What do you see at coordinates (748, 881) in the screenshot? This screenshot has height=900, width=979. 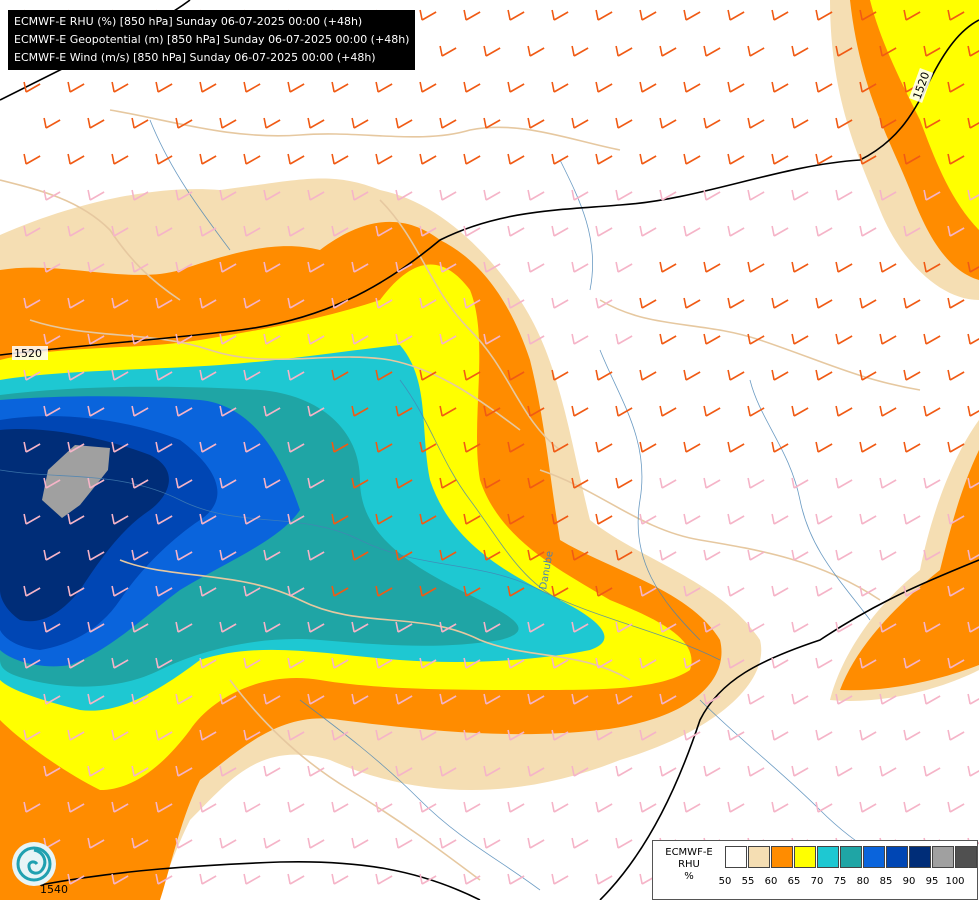 I see `legend-tick-label: 55` at bounding box center [748, 881].